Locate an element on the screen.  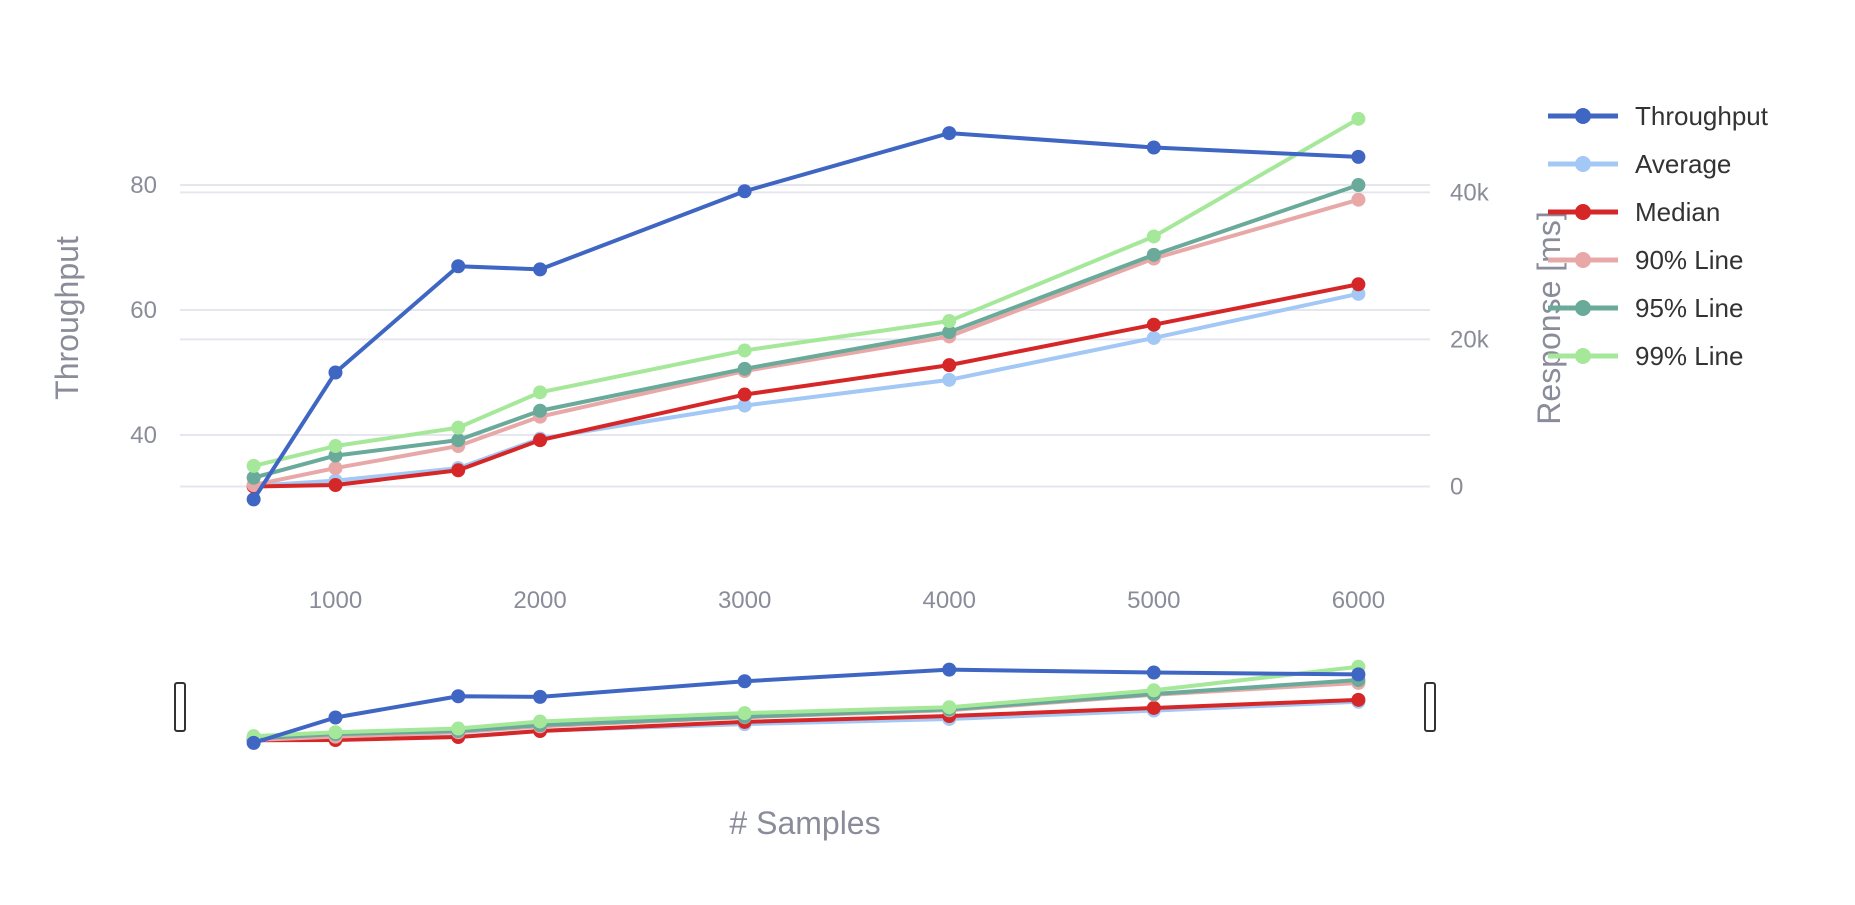
series-line-average is located at coordinates (806, 389).